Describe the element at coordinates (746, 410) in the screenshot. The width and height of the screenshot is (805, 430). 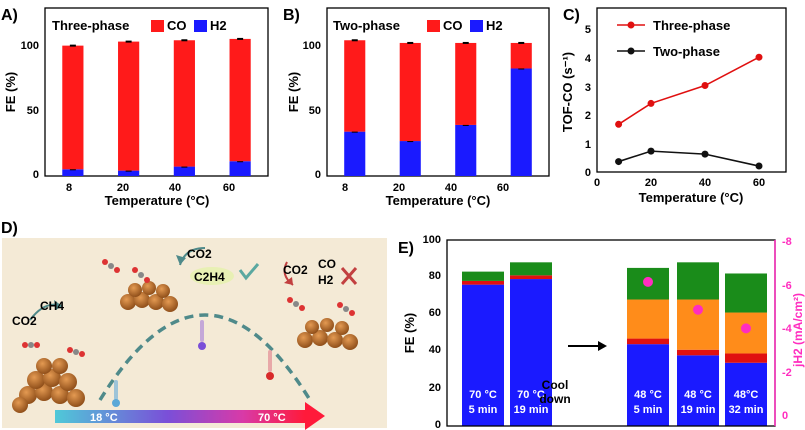
I see `chart-e-bar-time-label-4: 32 min` at that location.